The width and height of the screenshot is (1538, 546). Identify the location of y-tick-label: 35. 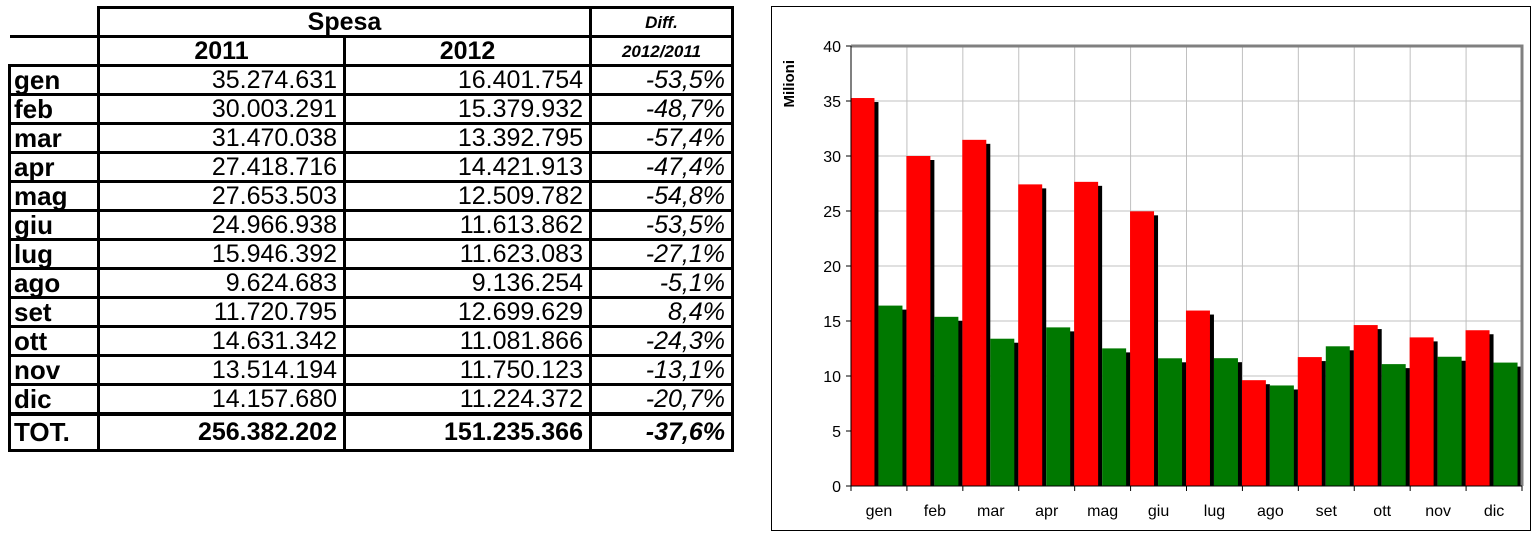
(832, 102).